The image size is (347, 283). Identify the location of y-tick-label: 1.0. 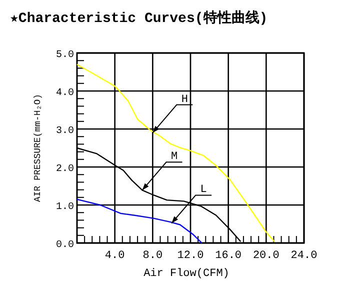
(65, 207).